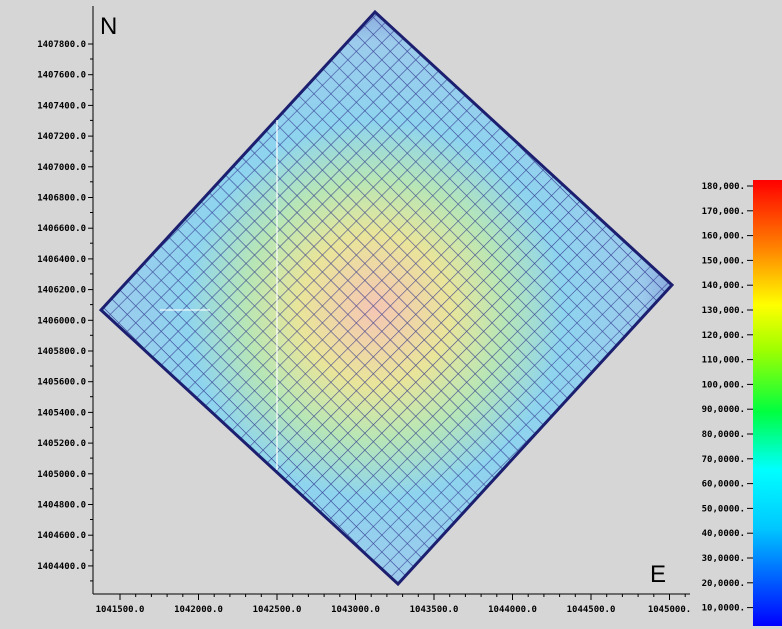  Describe the element at coordinates (723, 559) in the screenshot. I see `colorbar-label: 30,0000.` at that location.